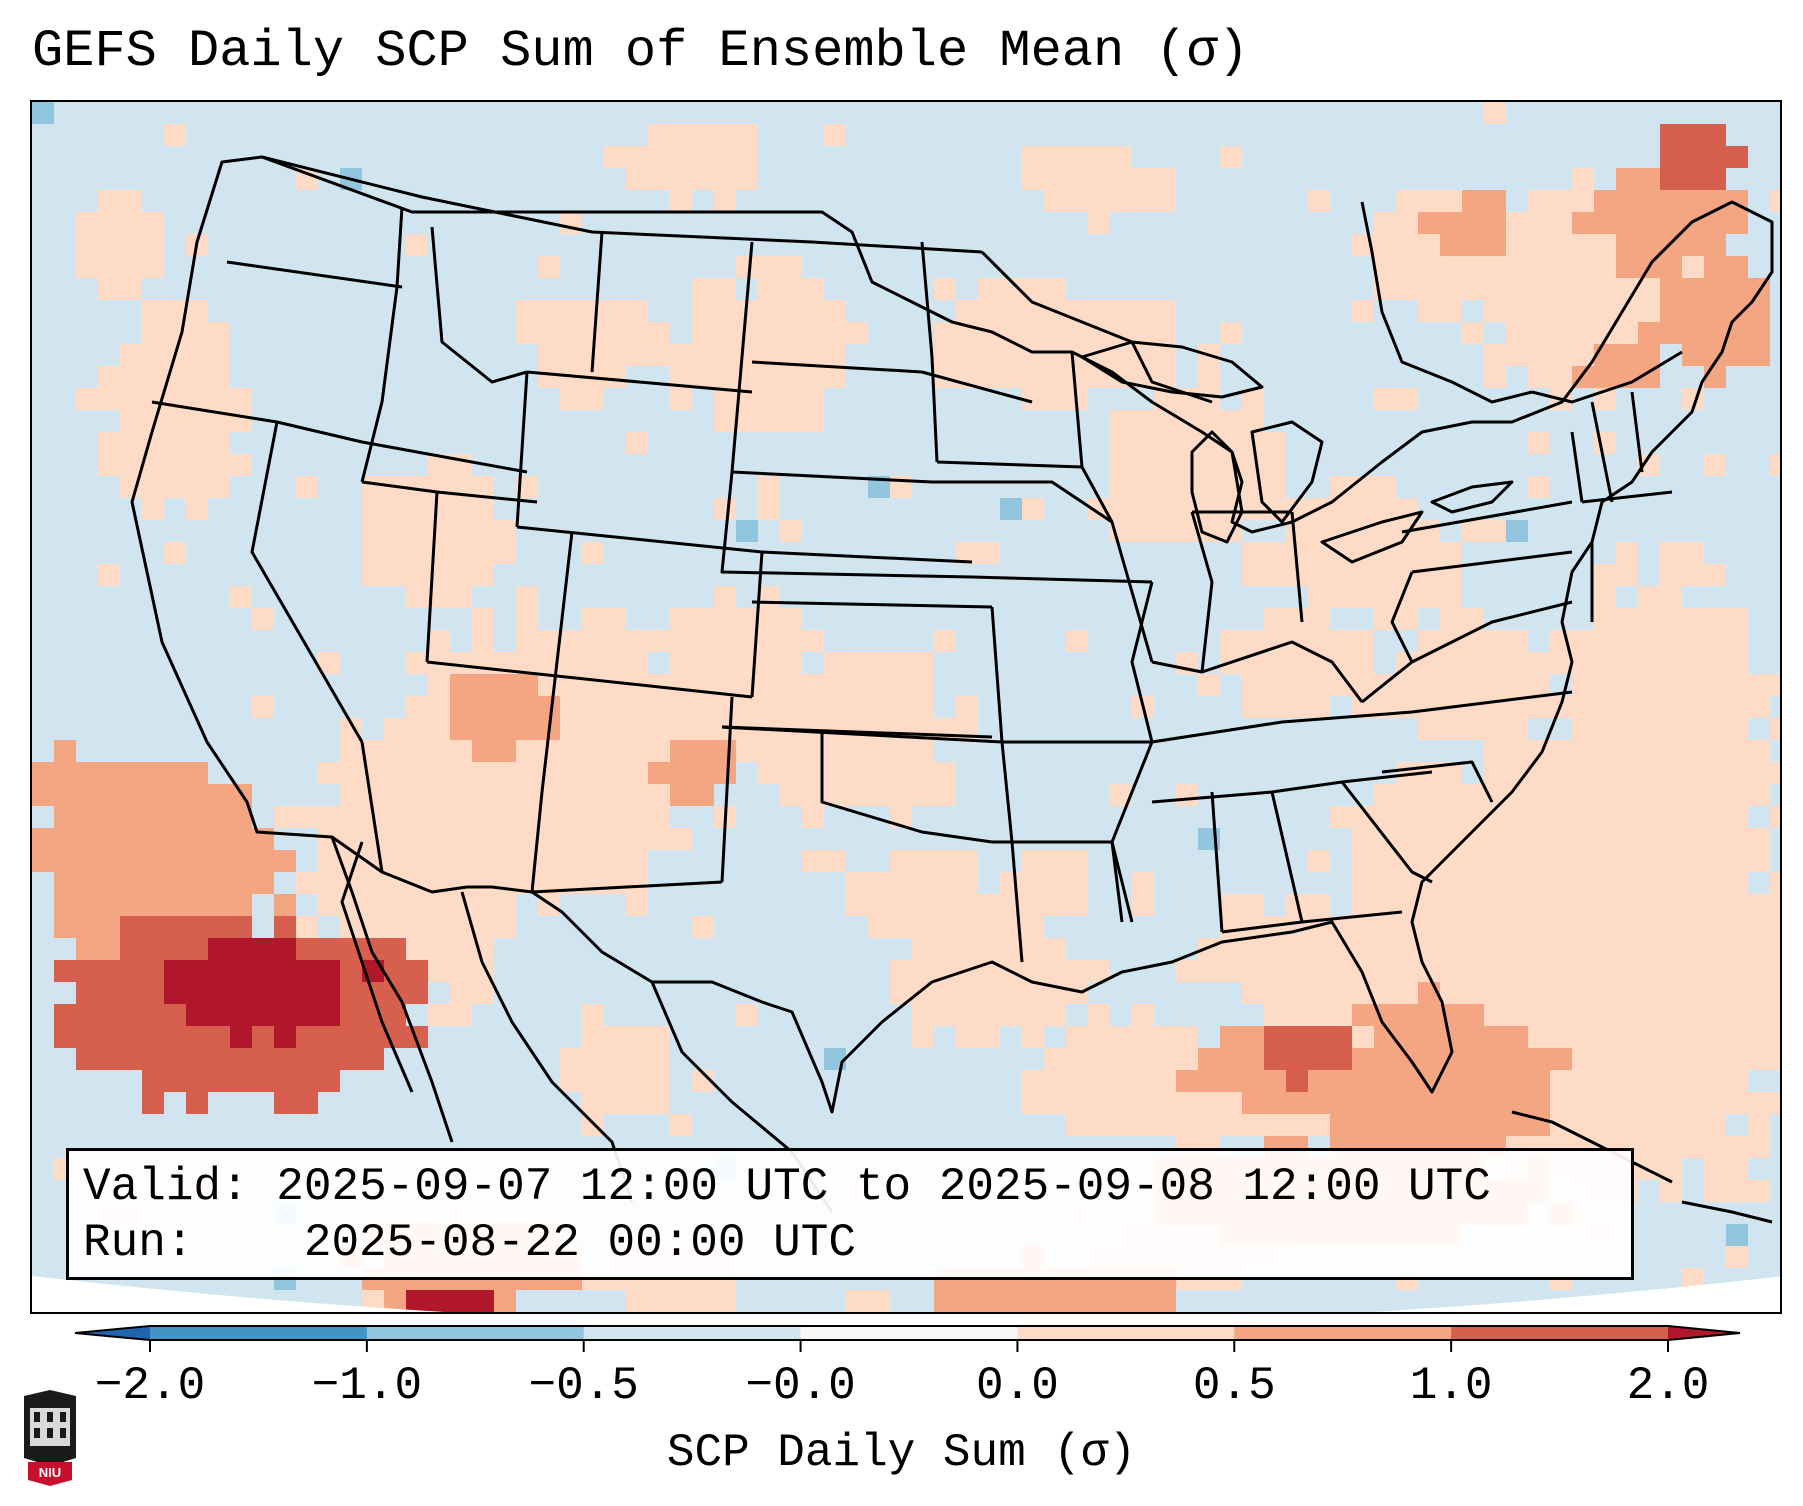  I want to click on colorbar-outline, so click(907, 1333).